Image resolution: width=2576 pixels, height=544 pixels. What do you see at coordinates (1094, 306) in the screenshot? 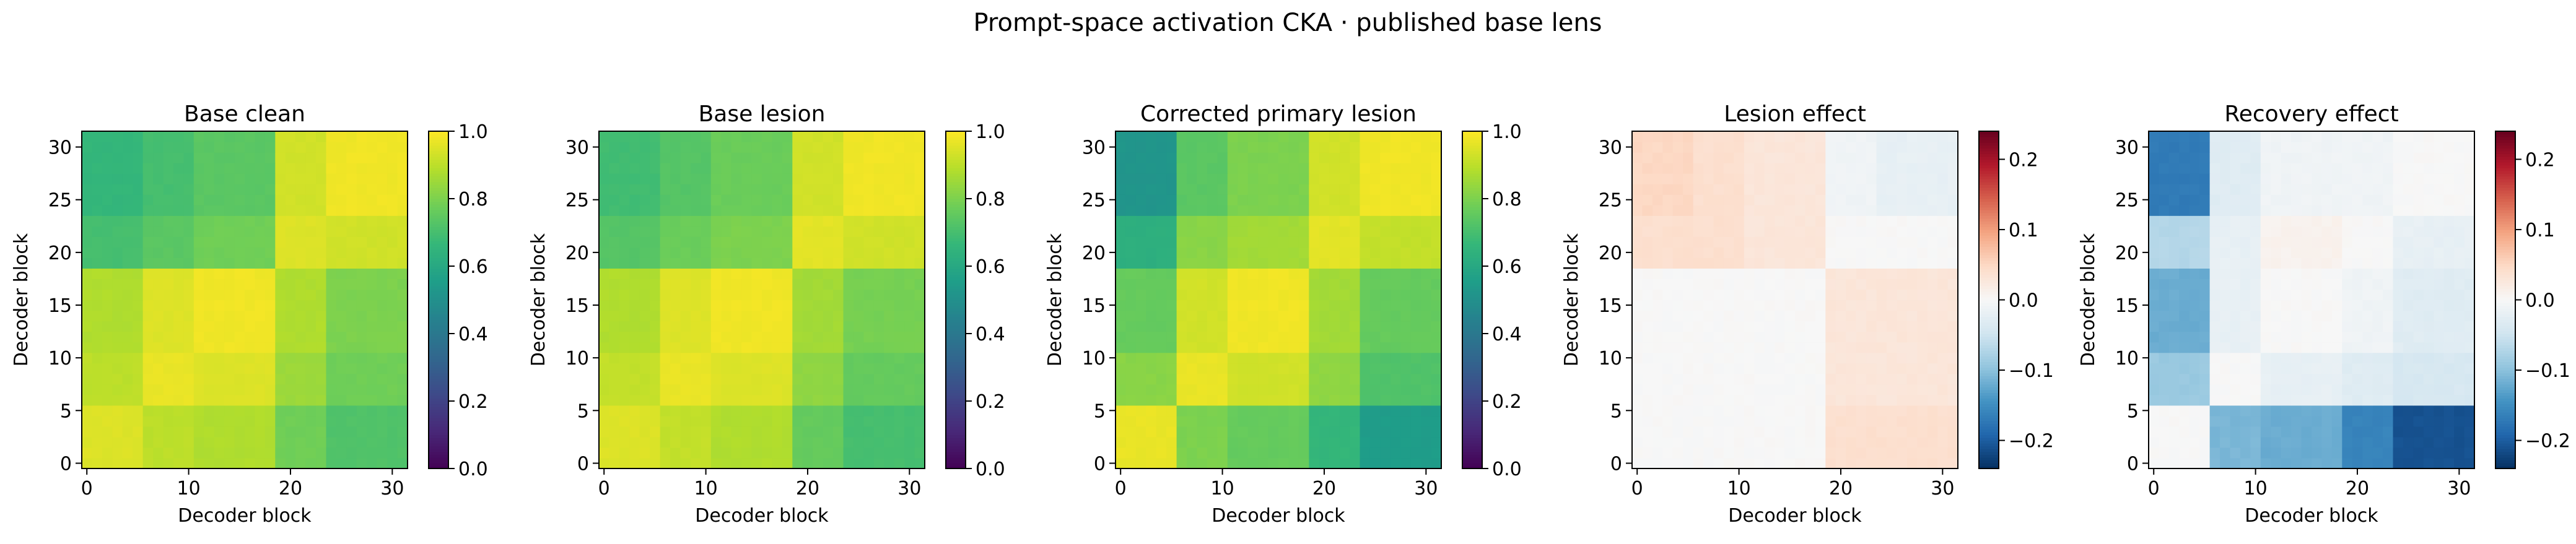
I see `y-tick-label: 15` at bounding box center [1094, 306].